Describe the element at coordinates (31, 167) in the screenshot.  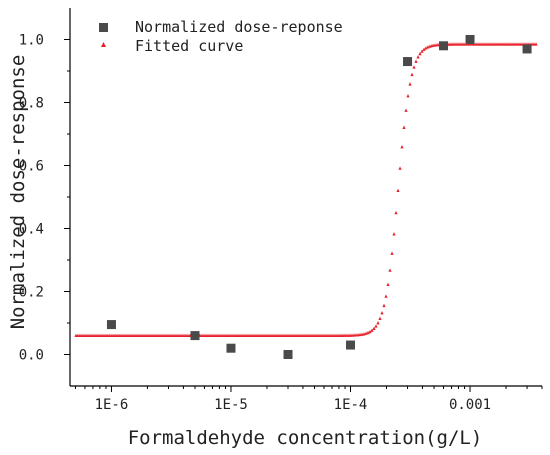
I see `y-tick-label: 0.6` at that location.